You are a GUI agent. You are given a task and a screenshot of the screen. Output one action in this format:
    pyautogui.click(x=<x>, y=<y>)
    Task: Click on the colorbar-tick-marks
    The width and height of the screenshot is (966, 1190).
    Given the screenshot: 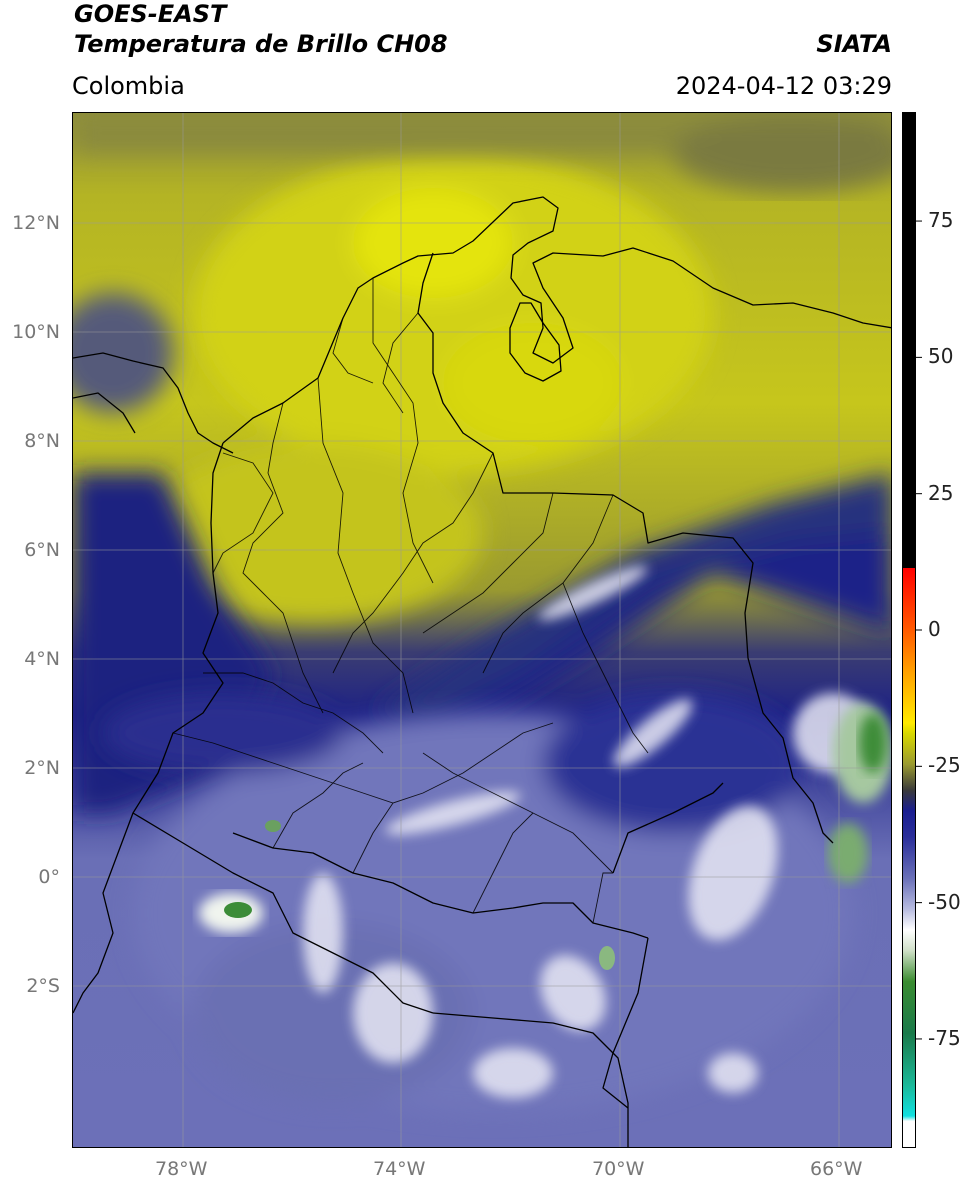 What is the action you would take?
    pyautogui.click(x=919, y=630)
    